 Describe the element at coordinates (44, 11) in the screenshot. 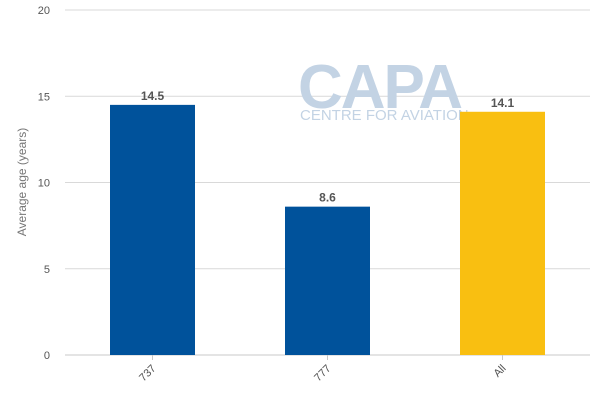

I see `y-tick-label: 20` at that location.